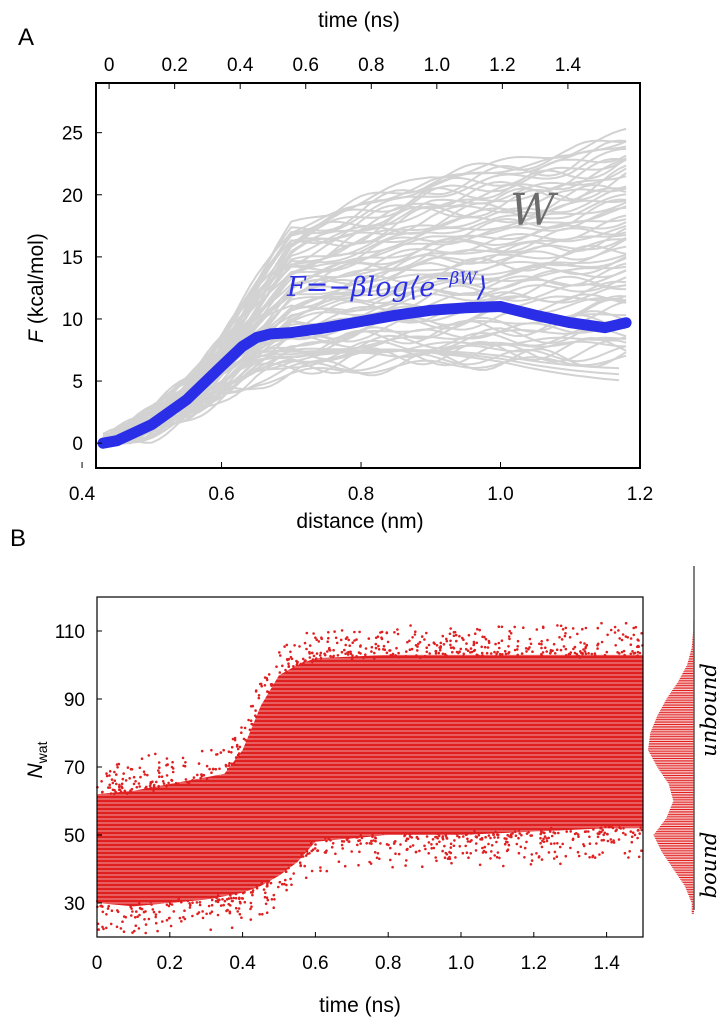 This screenshot has height=1032, width=720. I want to click on free-energy-annotation: F=−βlog⟨e−βW⟩, so click(386, 286).